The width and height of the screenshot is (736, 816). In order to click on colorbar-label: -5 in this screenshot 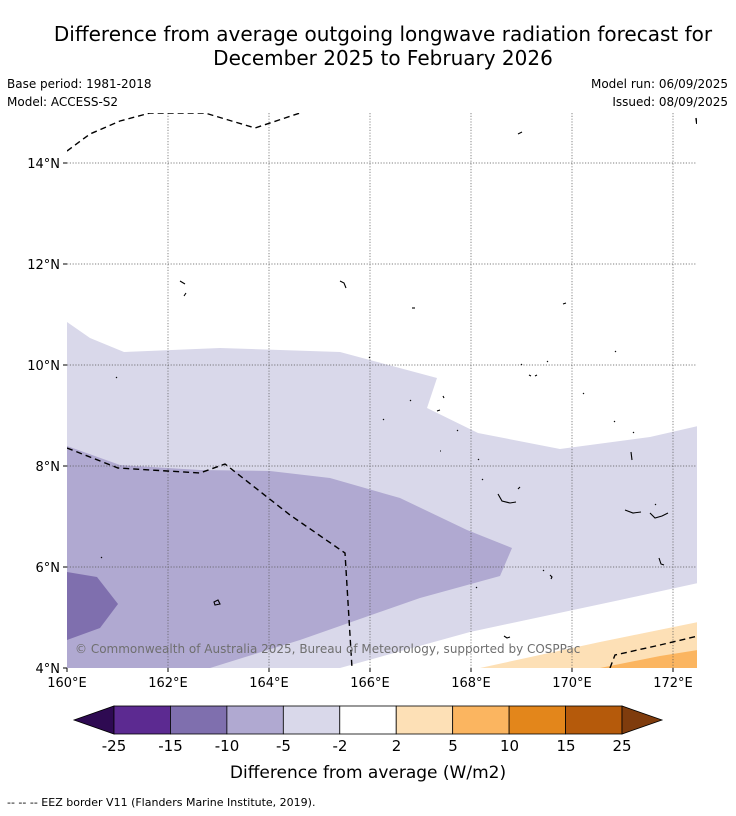, I will do `click(283, 746)`.